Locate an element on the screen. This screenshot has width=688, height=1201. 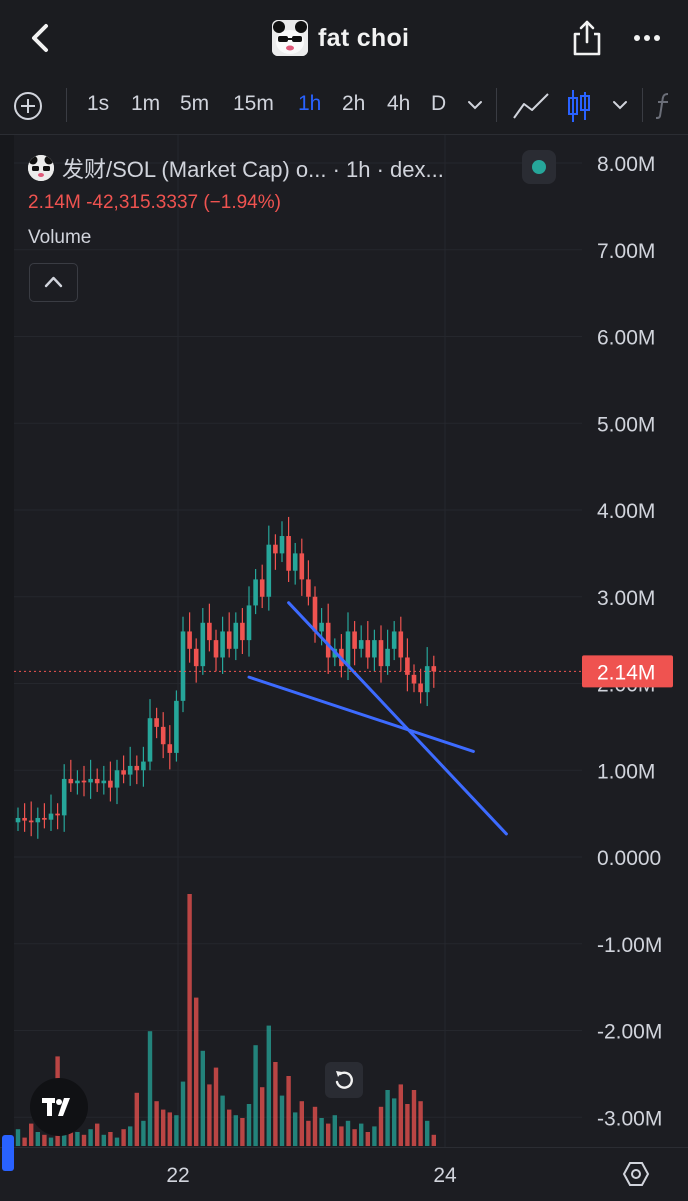
timeframe-1m: 1m is located at coordinates (146, 103).